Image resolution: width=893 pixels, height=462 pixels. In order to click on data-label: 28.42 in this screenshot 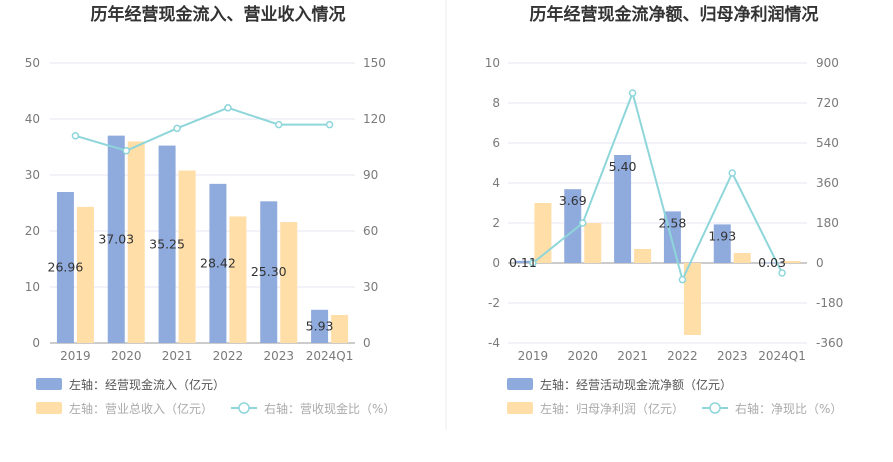, I will do `click(218, 262)`.